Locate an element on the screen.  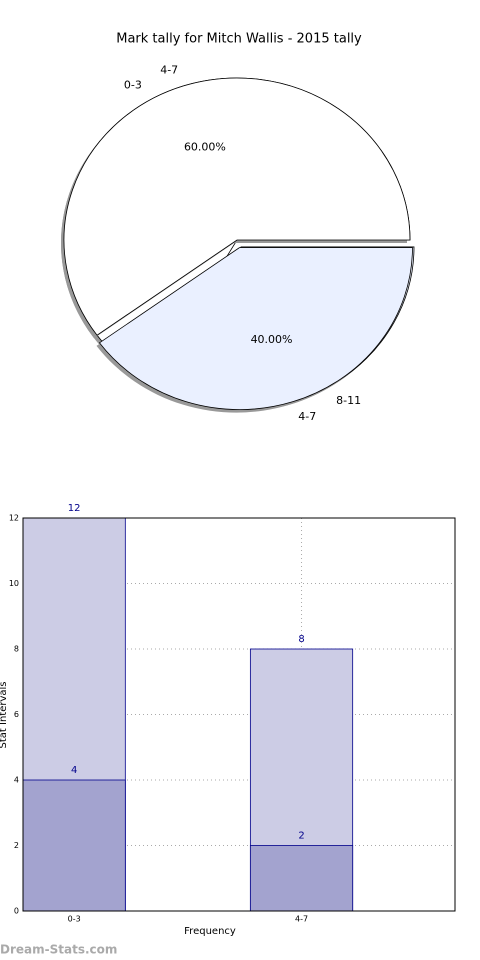
pie-value-label: 60.00% is located at coordinates (205, 147).